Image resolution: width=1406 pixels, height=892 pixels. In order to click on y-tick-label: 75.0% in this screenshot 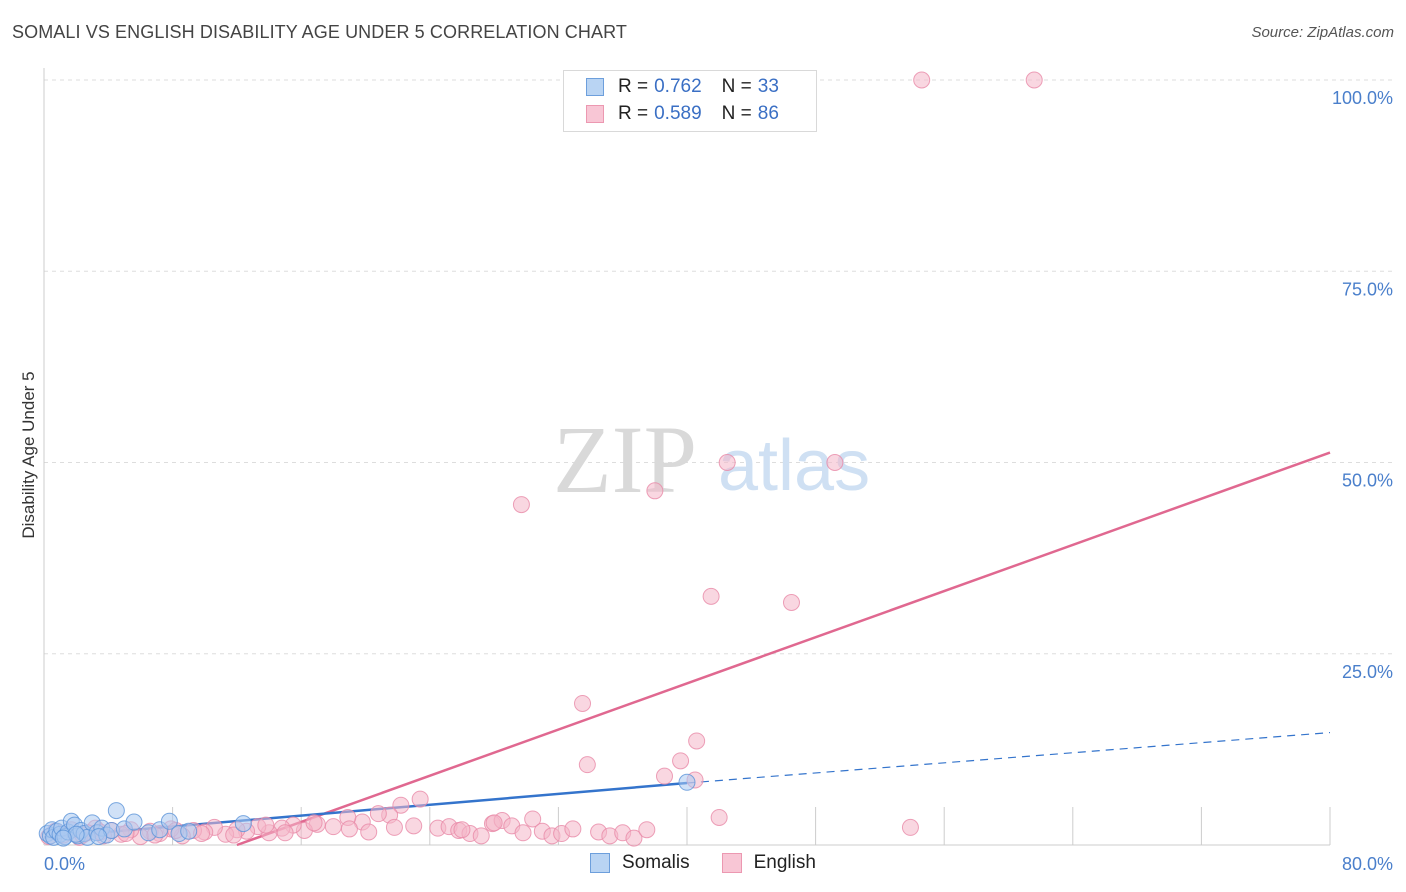, I will do `click(1367, 289)`.